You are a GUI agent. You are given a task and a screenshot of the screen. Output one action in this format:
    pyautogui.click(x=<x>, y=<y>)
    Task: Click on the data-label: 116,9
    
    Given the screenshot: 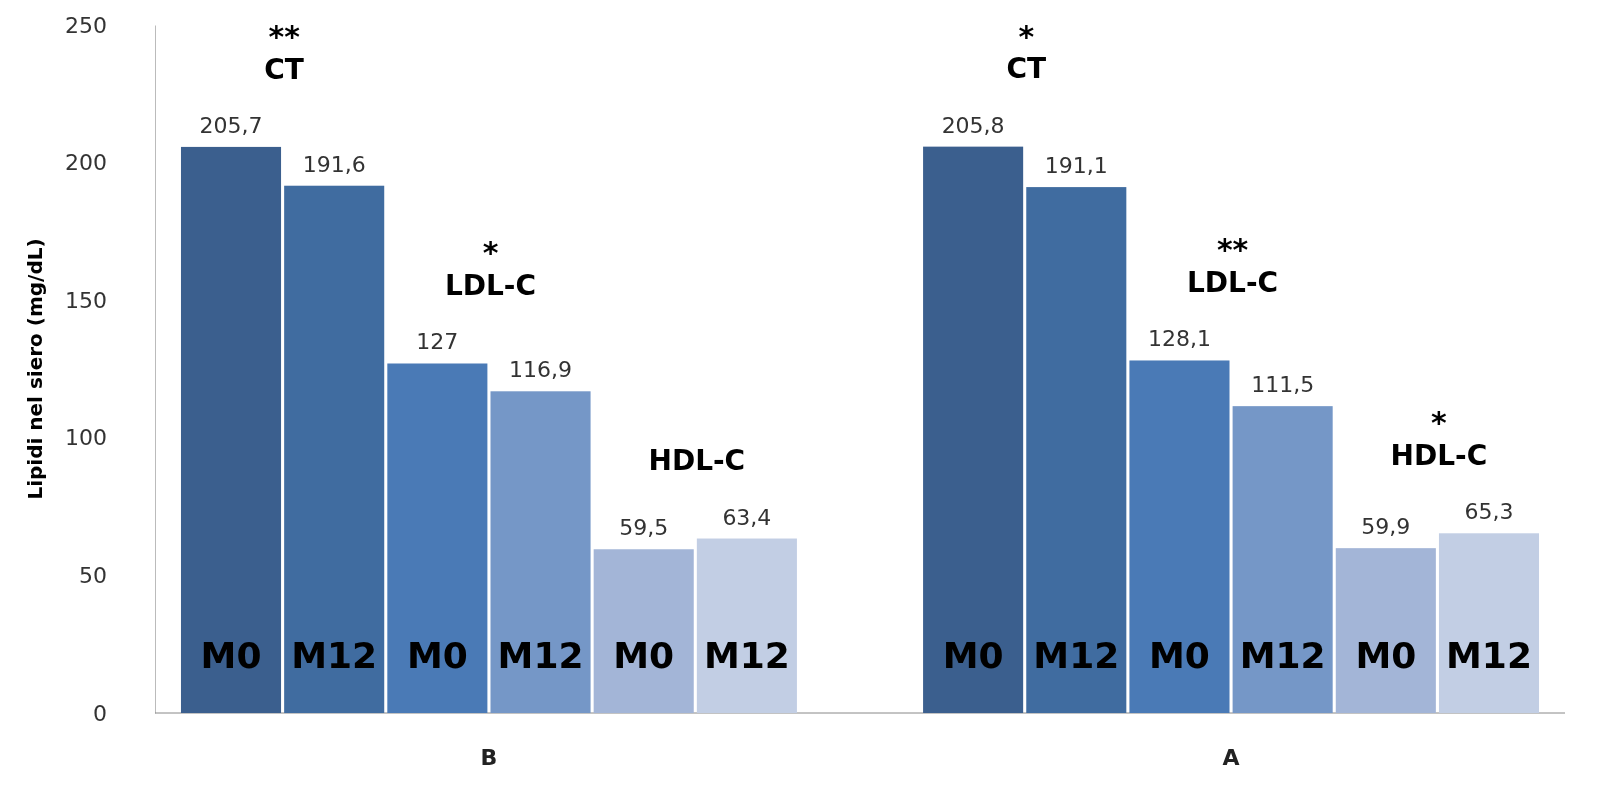 What is the action you would take?
    pyautogui.click(x=541, y=370)
    